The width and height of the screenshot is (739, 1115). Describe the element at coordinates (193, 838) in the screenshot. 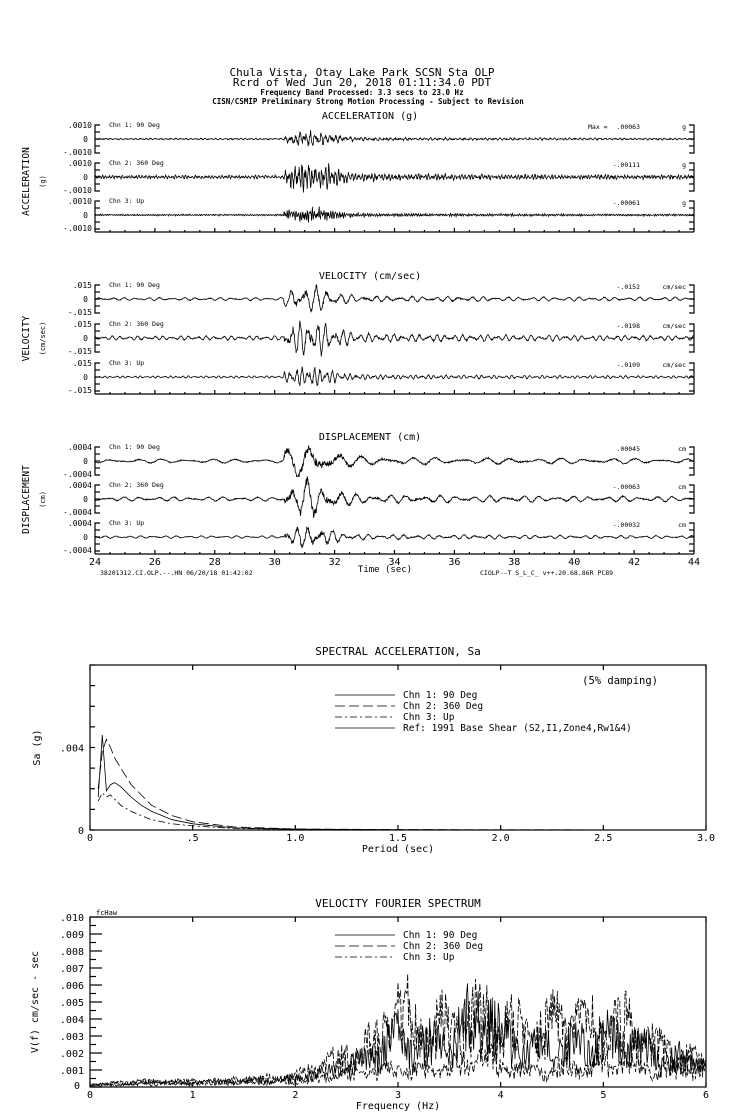

I see `x-tick-label: .5` at that location.